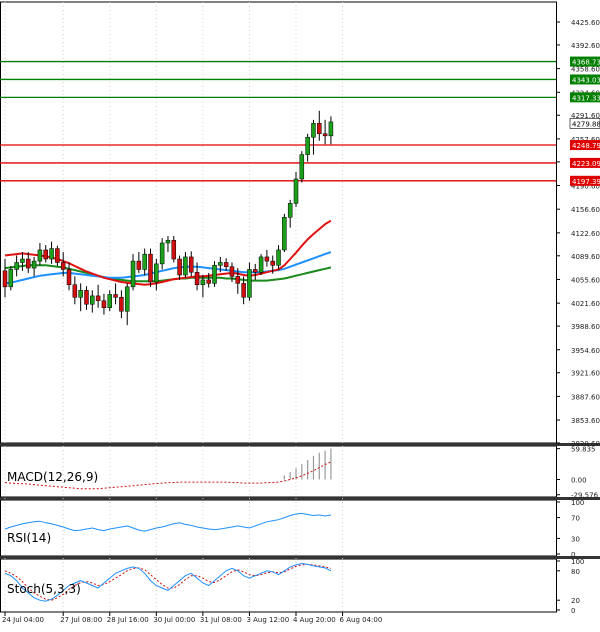  Describe the element at coordinates (585, 187) in the screenshot. I see `price-tick-label: 4190.60` at that location.